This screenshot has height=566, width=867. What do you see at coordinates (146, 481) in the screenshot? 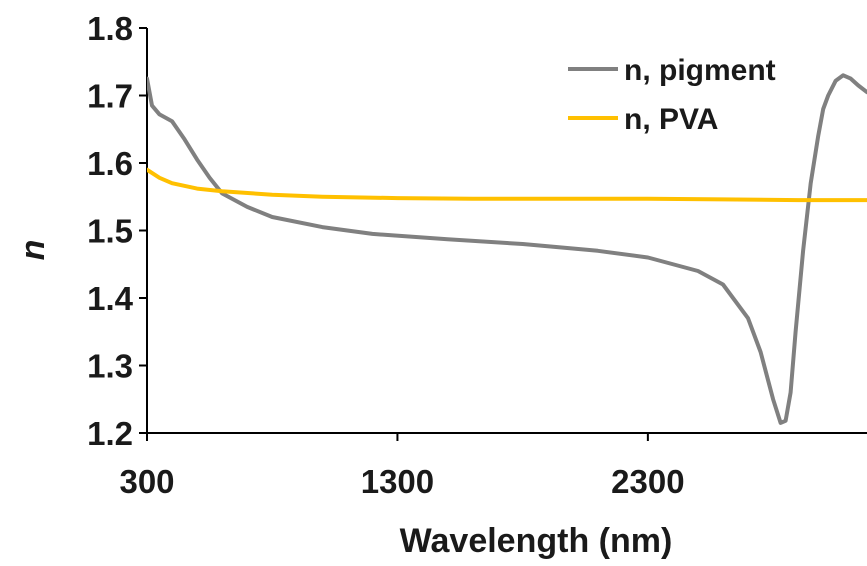
I see `x-tick-label: 300` at bounding box center [146, 481].